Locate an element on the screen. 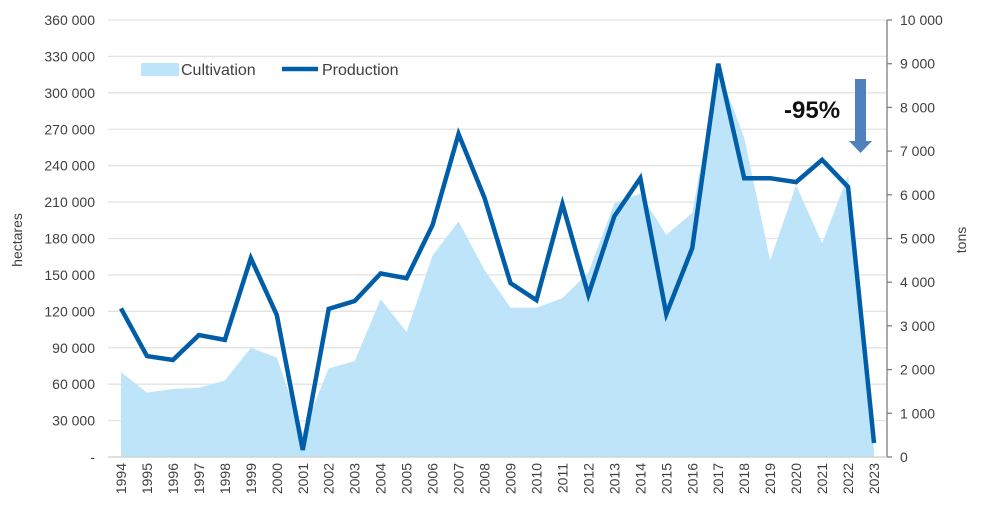 The image size is (992, 523). x-tick-label: 2007 is located at coordinates (459, 478).